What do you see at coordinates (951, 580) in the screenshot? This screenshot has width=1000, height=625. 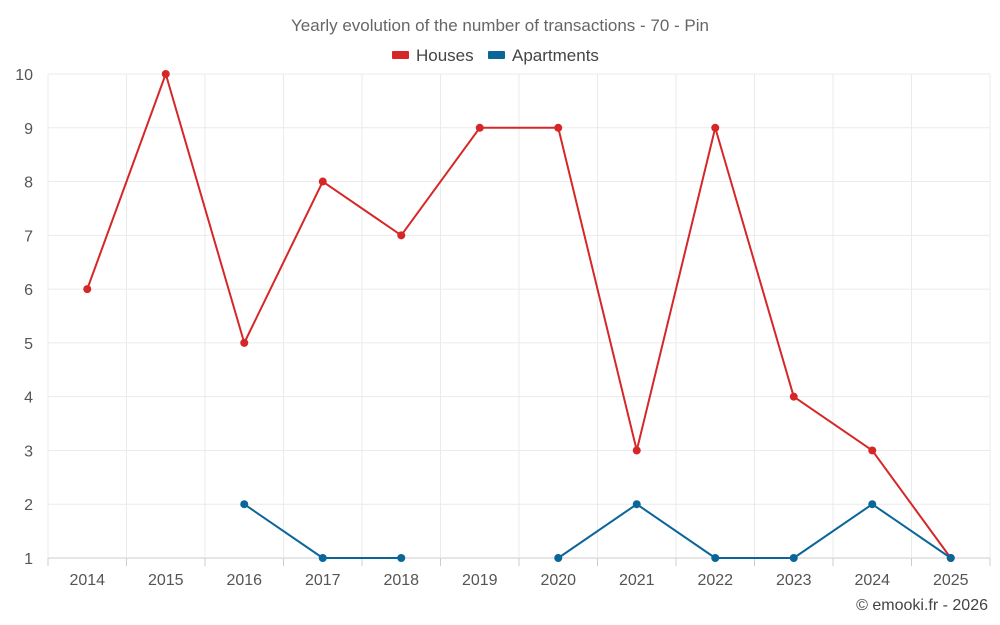 I see `x-tick-label: 2025` at bounding box center [951, 580].